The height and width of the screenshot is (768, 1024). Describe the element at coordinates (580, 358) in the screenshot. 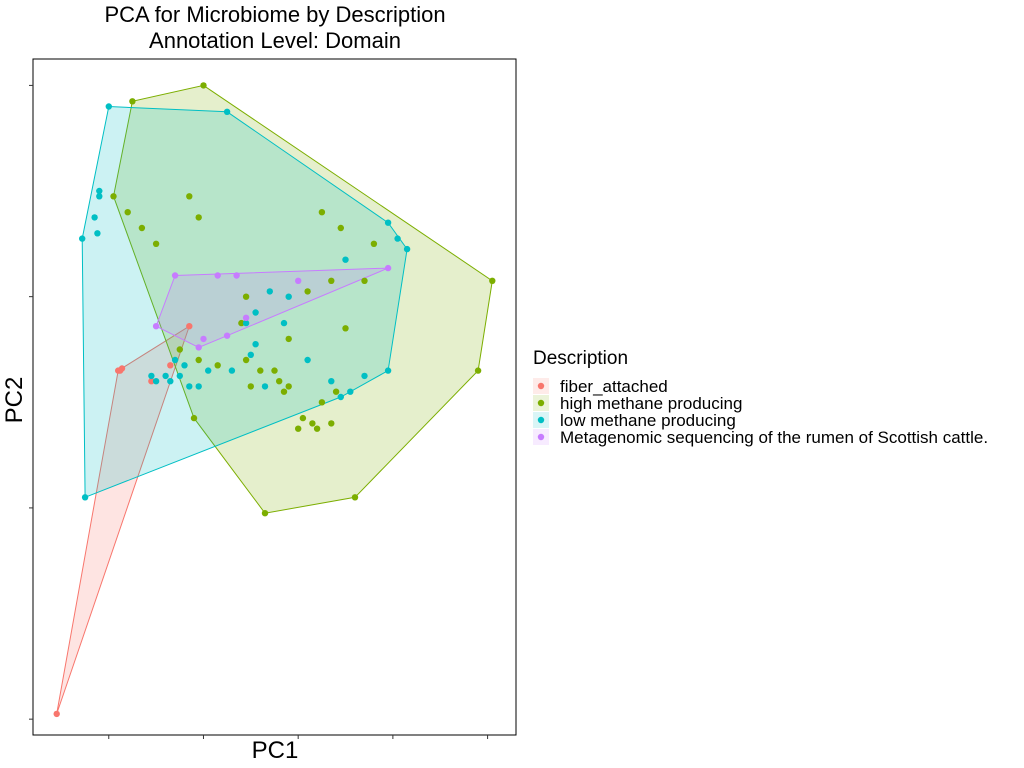

I see `legend-title: Description` at that location.